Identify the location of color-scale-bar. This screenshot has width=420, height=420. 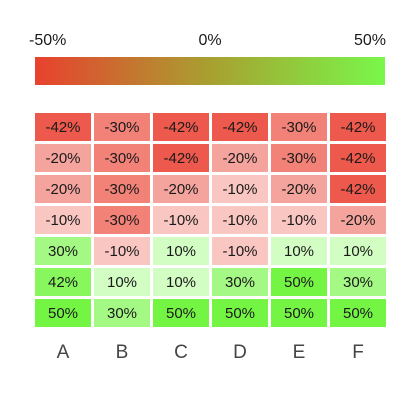
(210, 71).